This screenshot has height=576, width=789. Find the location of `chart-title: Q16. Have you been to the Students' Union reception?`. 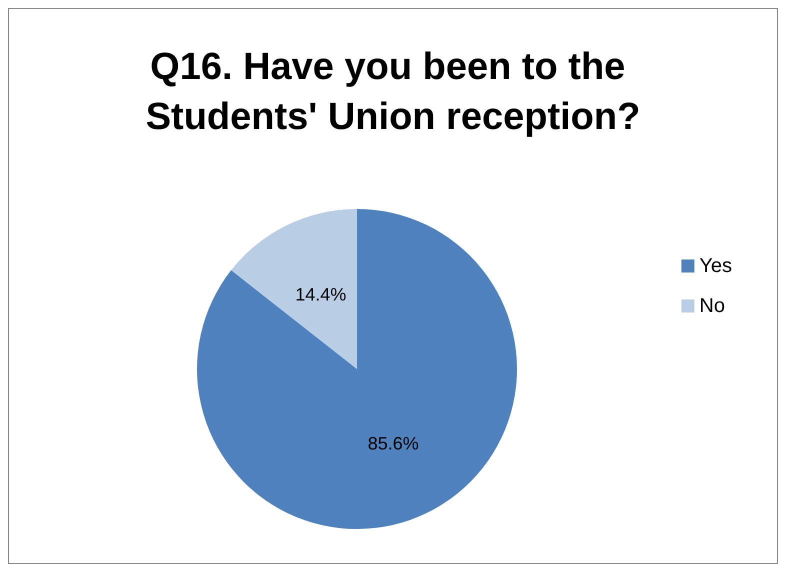

chart-title: Q16. Have you been to the Students' Union reception? is located at coordinates (393, 92).